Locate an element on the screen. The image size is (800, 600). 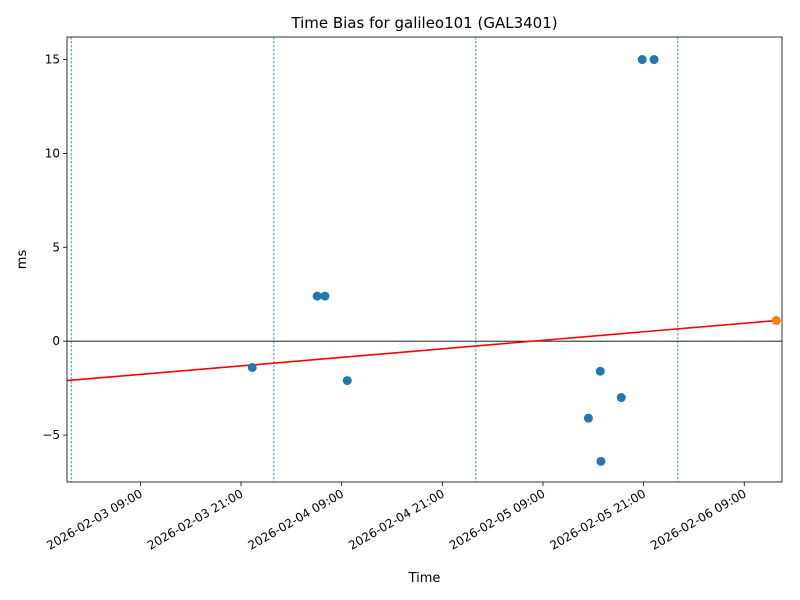
x-tick-label-3: 2026-02-04 21:00 is located at coordinates (396, 519).